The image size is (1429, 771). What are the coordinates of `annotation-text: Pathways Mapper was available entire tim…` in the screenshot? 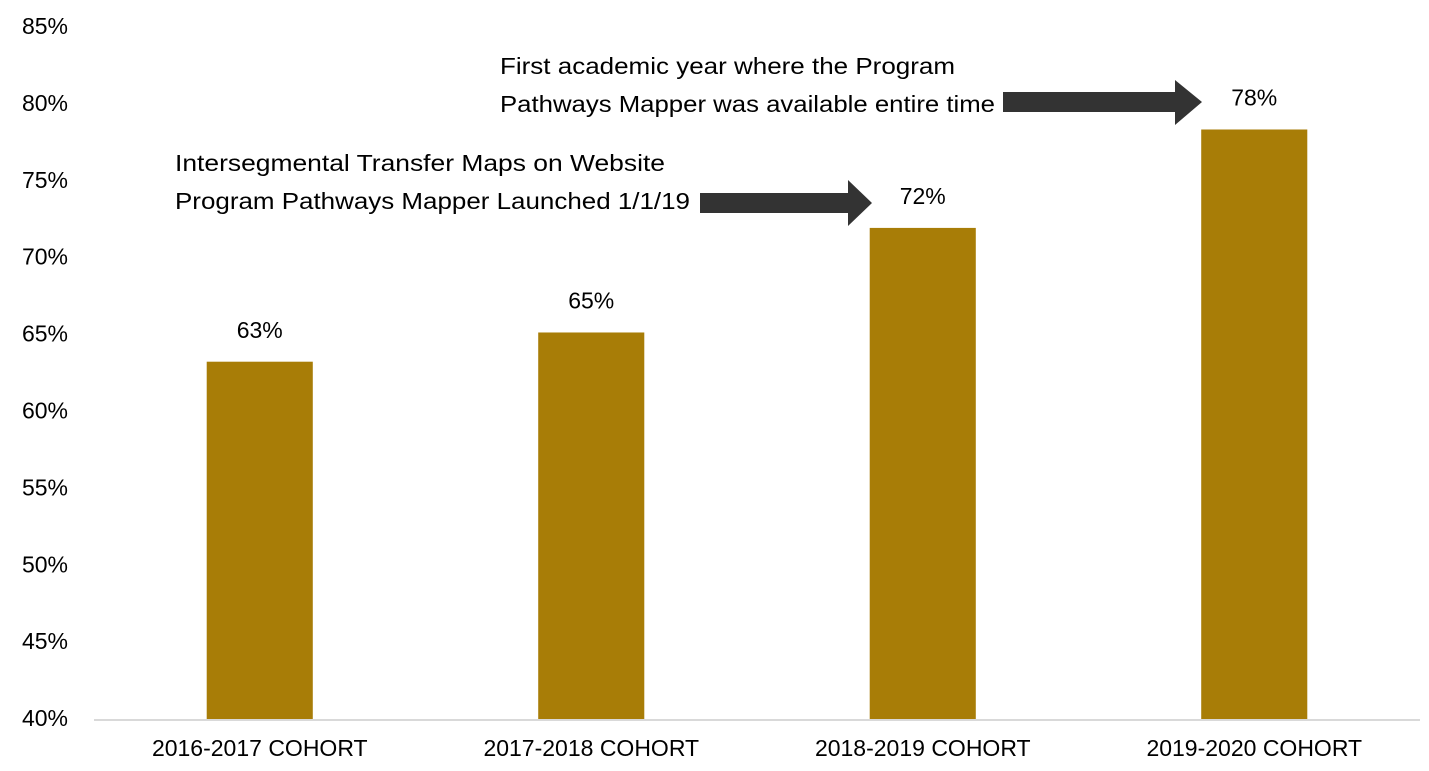 It's located at (747, 104).